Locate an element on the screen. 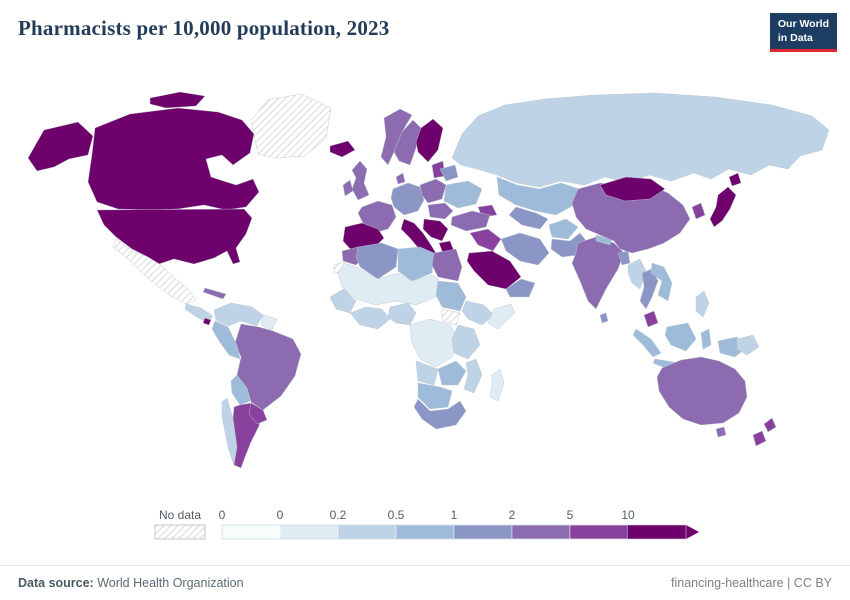 This screenshot has width=850, height=600. country-mozambique is located at coordinates (473, 376).